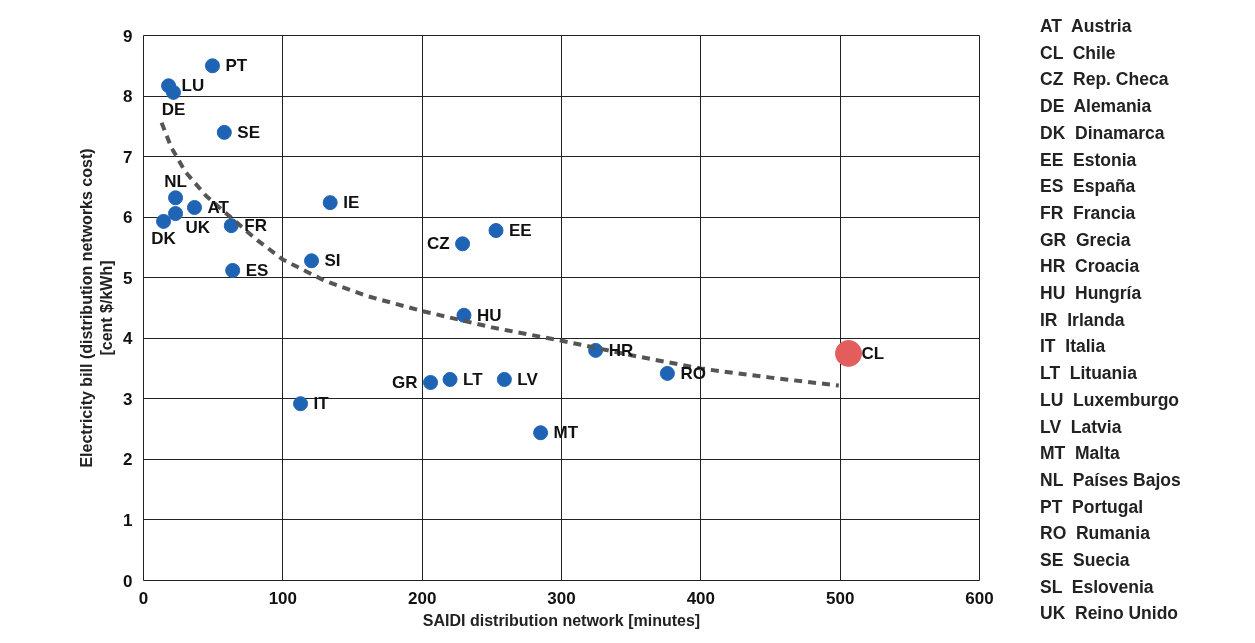 This screenshot has height=643, width=1255. What do you see at coordinates (128, 36) in the screenshot?
I see `y-tick-label: 9` at bounding box center [128, 36].